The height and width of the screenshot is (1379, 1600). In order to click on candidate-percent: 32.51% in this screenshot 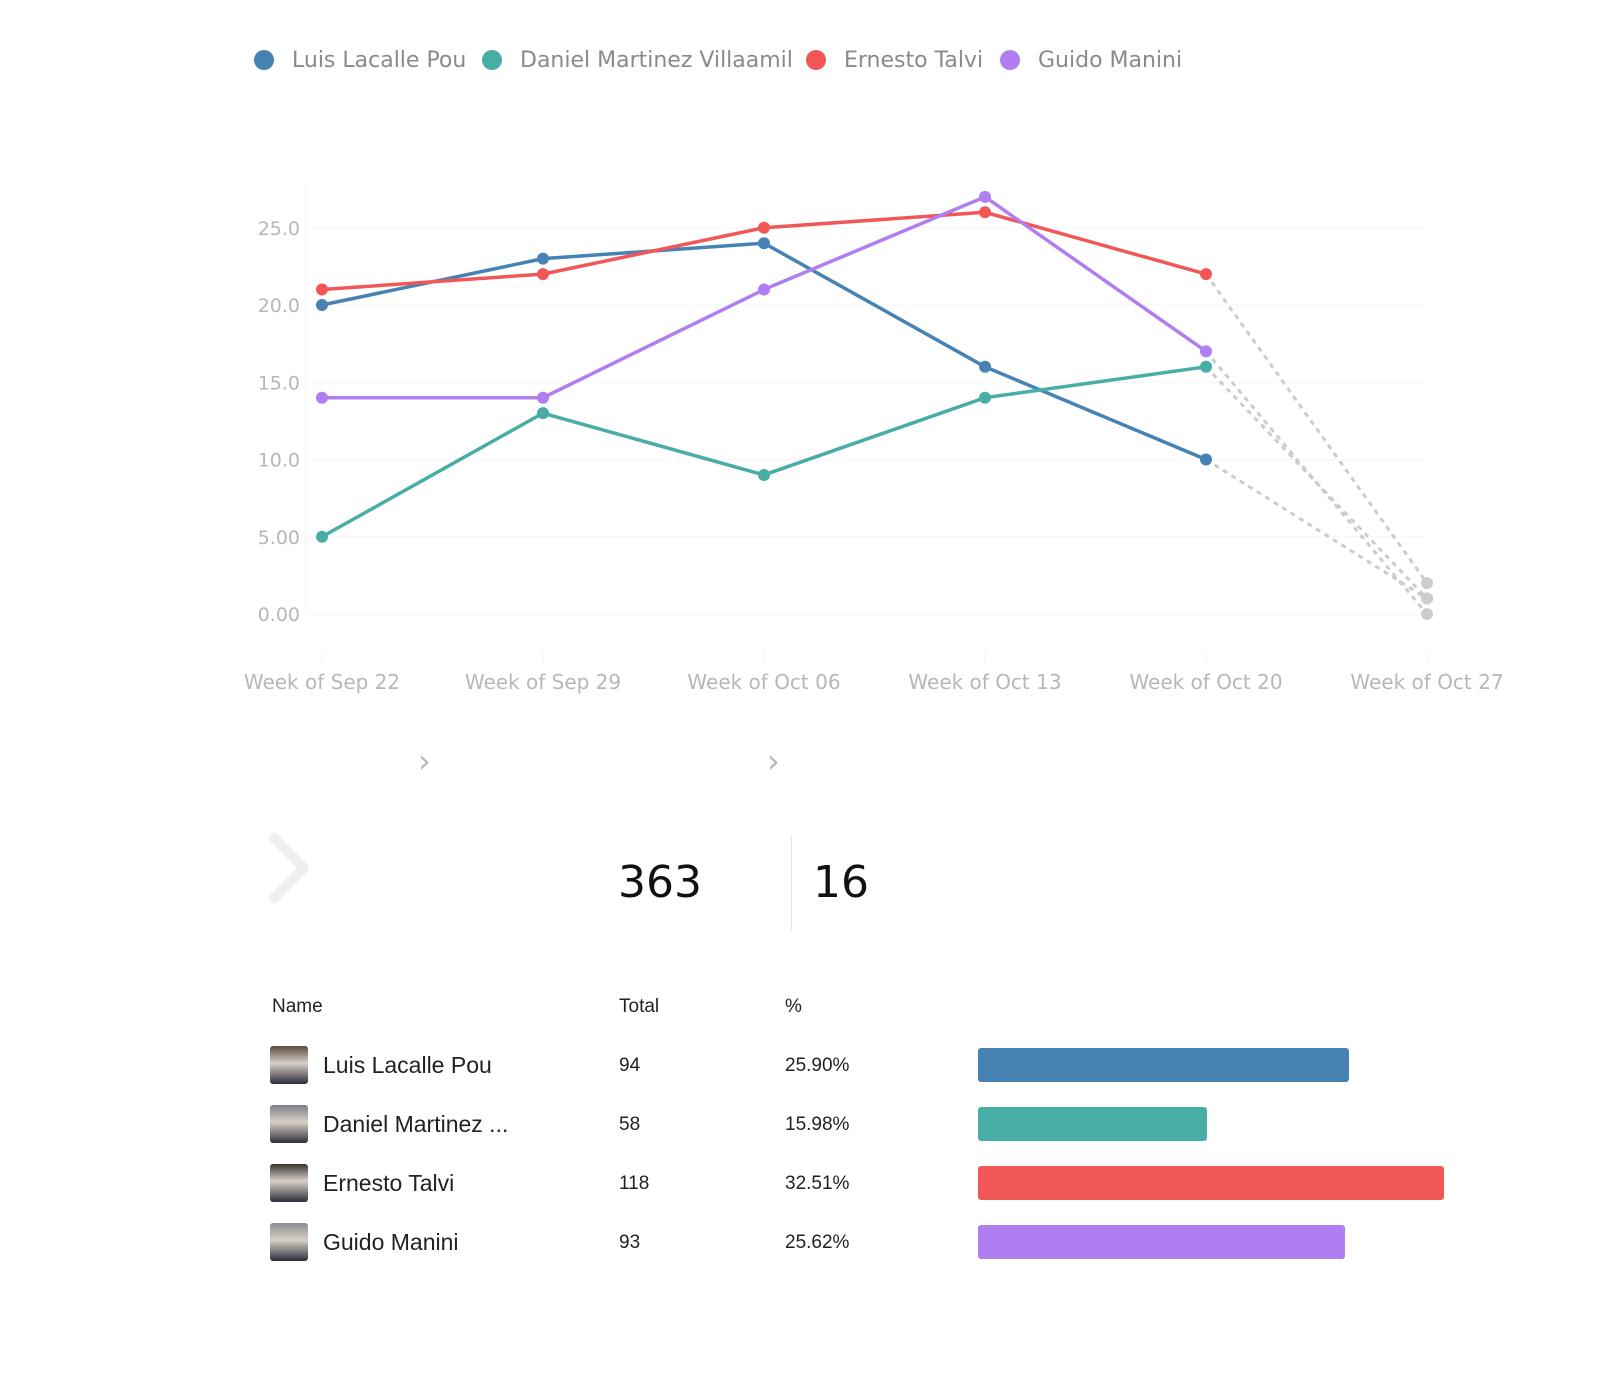, I will do `click(817, 1183)`.